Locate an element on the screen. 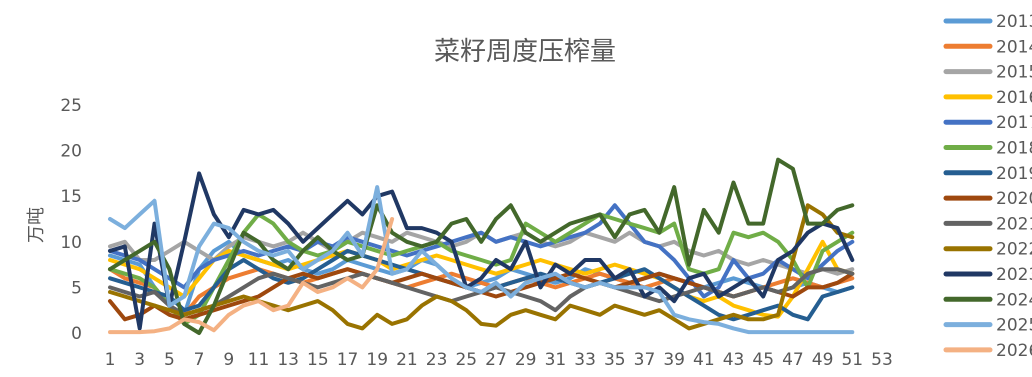 This screenshot has height=377, width=1032. legend-label: 2018 is located at coordinates (1014, 149).